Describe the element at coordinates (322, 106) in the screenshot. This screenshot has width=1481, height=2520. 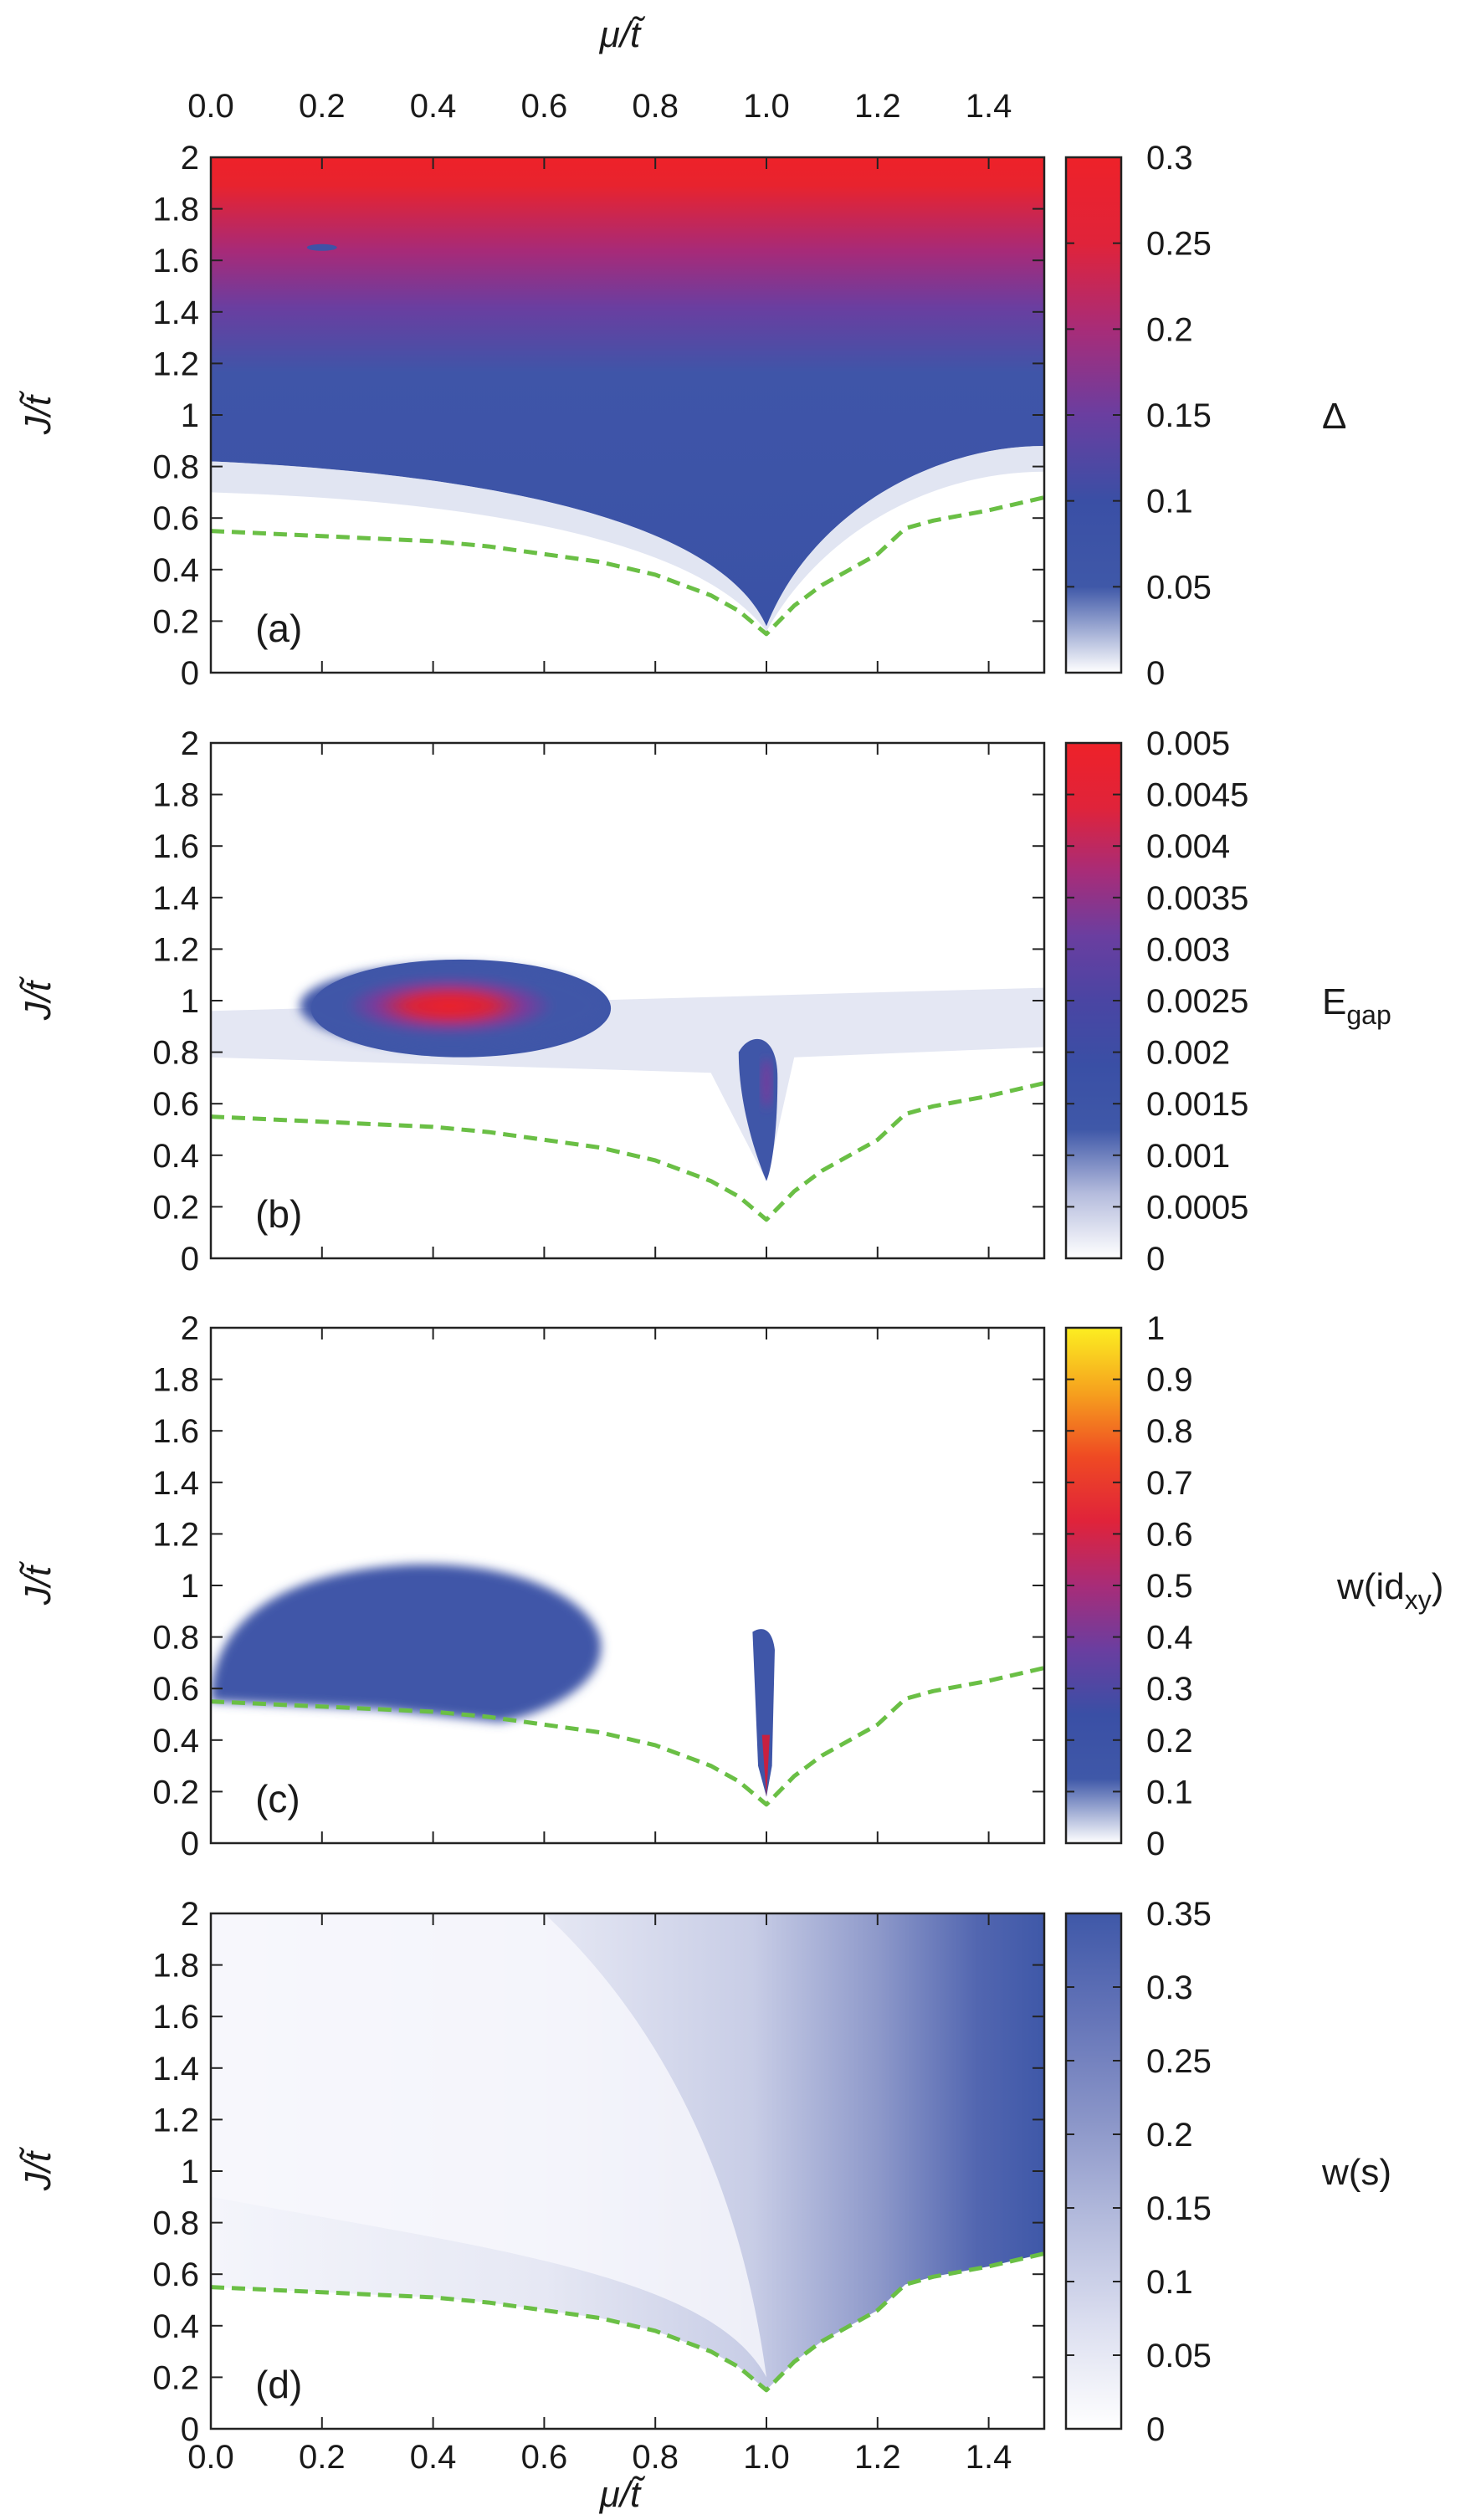
I see `x-tick-label-top: 0.2` at that location.